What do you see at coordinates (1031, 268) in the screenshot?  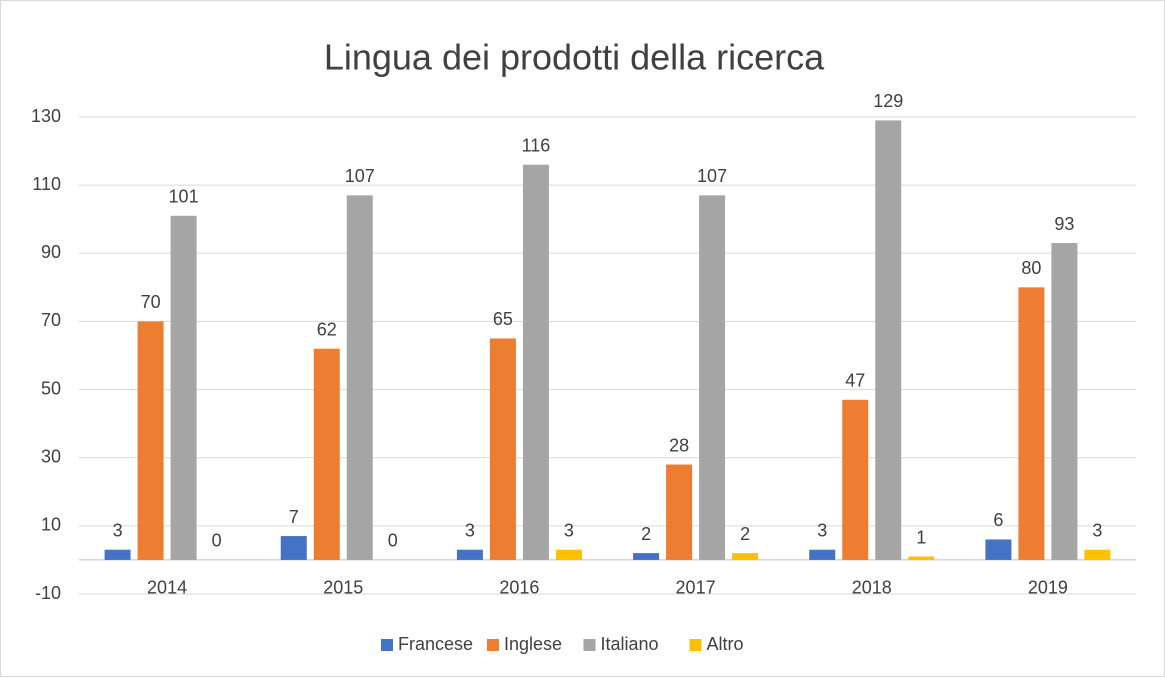 I see `data-label: 80` at bounding box center [1031, 268].